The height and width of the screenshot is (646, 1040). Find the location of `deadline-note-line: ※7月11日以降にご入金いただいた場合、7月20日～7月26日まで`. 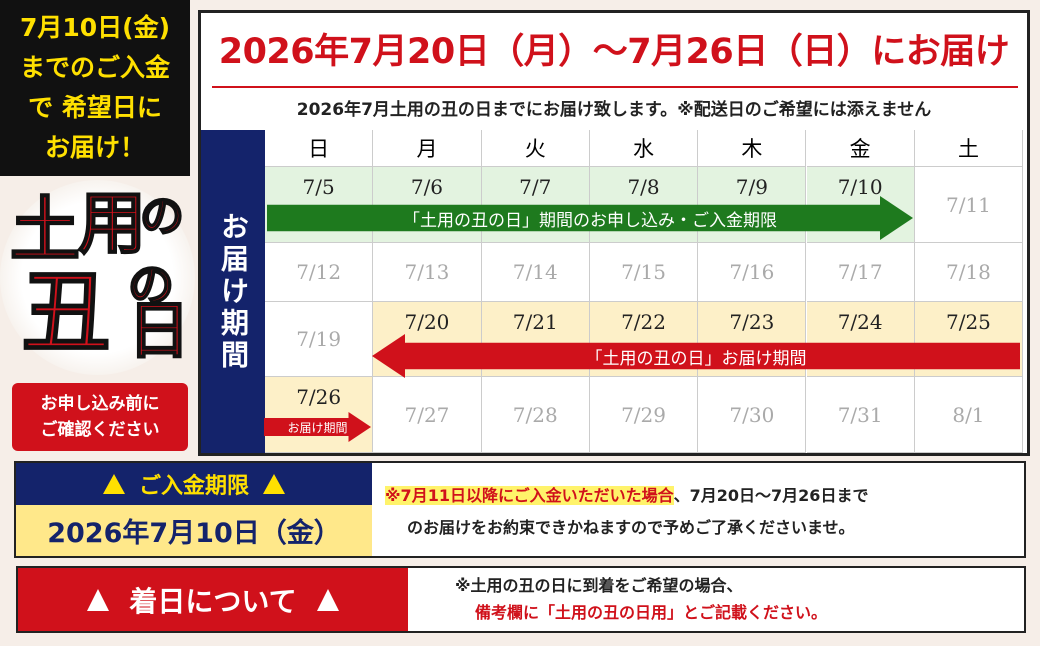

deadline-note-line: ※7月11日以降にご入金いただいた場合、7月20日～7月26日まで is located at coordinates (702, 496).